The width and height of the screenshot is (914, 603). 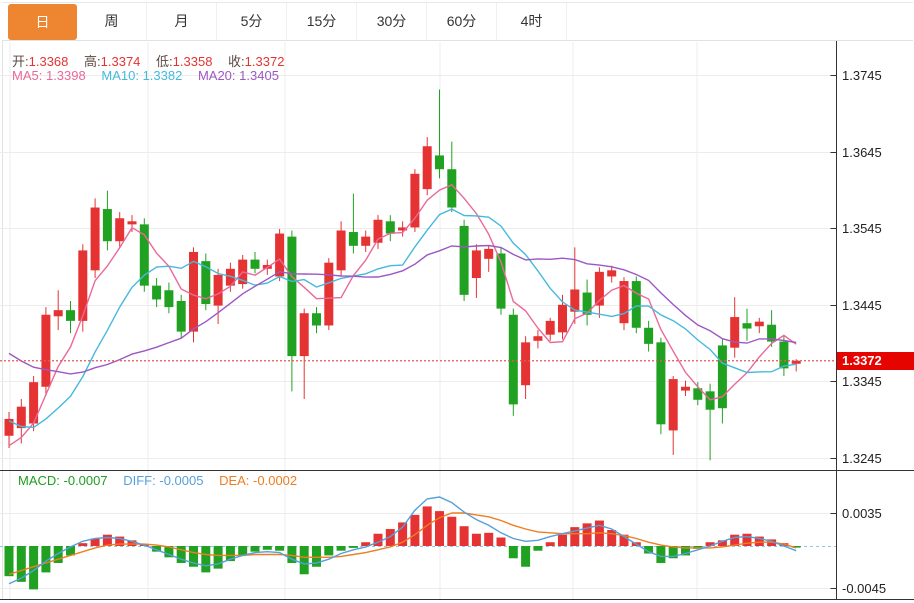 What do you see at coordinates (462, 21) in the screenshot?
I see `tab-min60: 60分` at bounding box center [462, 21].